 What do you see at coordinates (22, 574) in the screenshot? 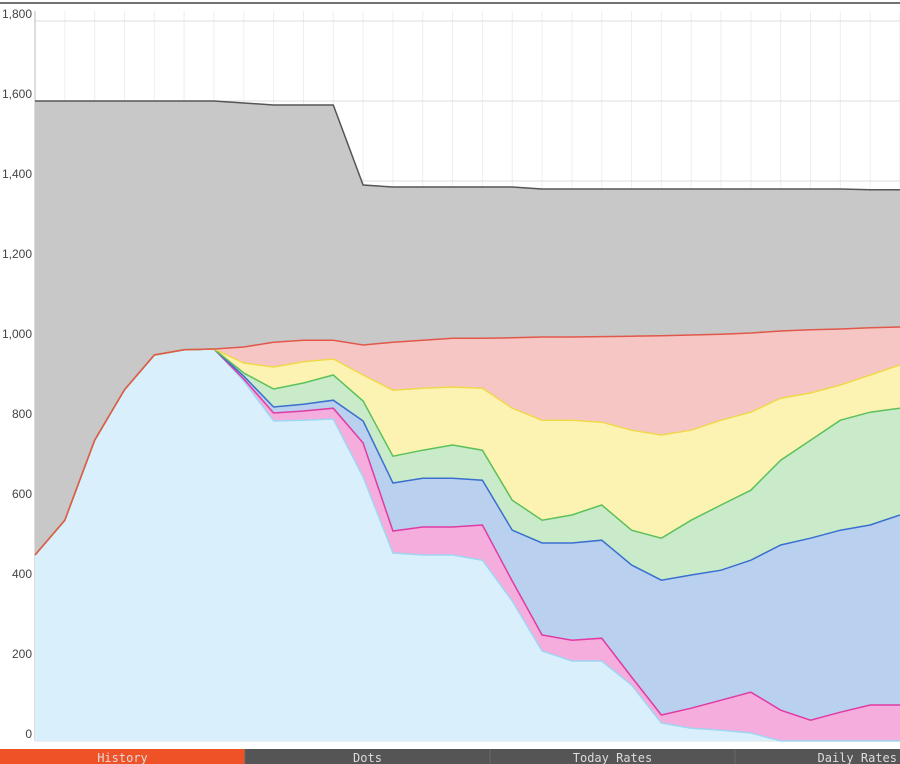
I see `y-tick-label: 400` at bounding box center [22, 574].